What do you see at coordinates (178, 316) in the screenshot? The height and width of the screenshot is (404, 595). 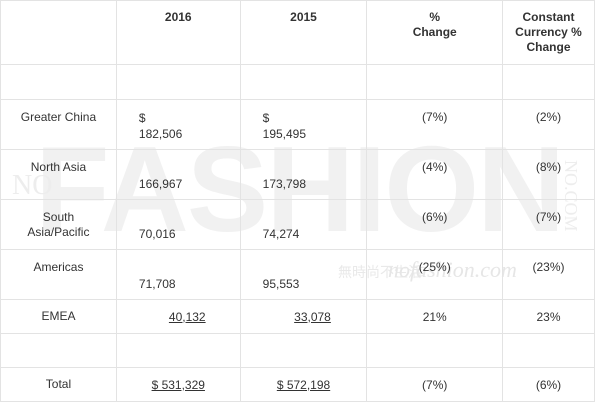 I see `cell-2016: 40,132` at bounding box center [178, 316].